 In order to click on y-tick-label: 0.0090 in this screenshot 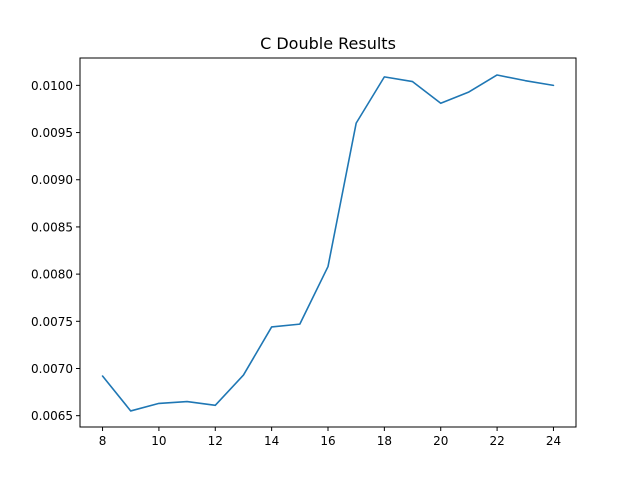, I will do `click(52, 180)`.